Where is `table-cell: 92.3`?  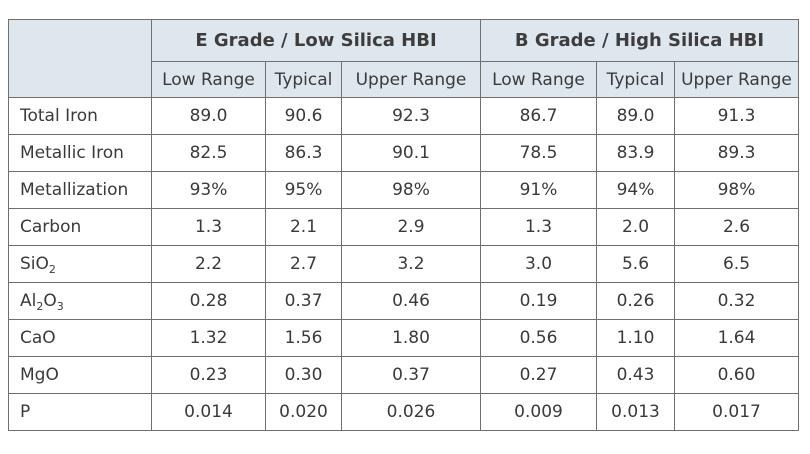 table-cell: 92.3 is located at coordinates (411, 116).